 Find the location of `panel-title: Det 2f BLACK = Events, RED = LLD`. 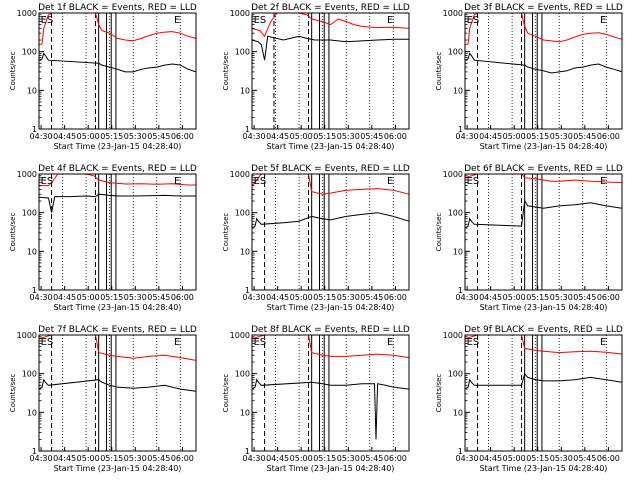

panel-title: Det 2f BLACK = Events, RED = LLD is located at coordinates (330, 8).